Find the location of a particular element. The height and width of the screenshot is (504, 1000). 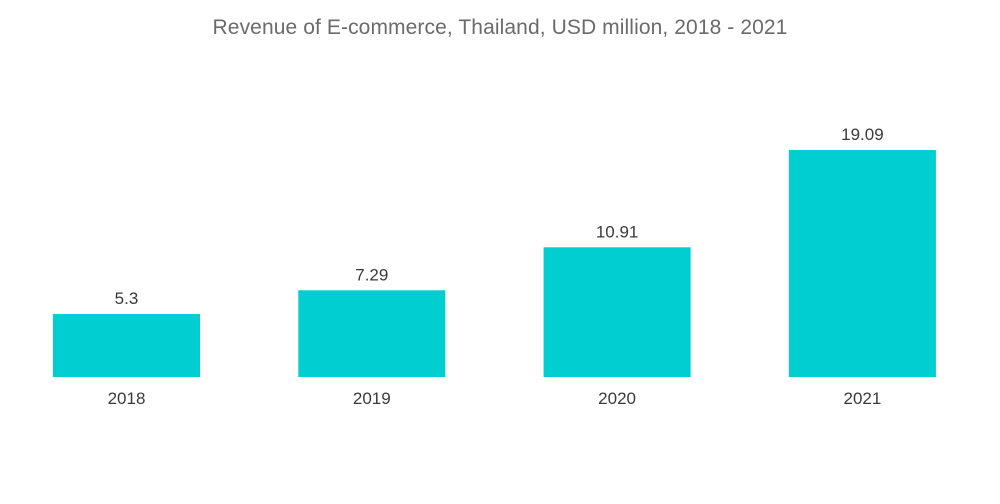

x-tick-label-2020: 2020 is located at coordinates (617, 398).